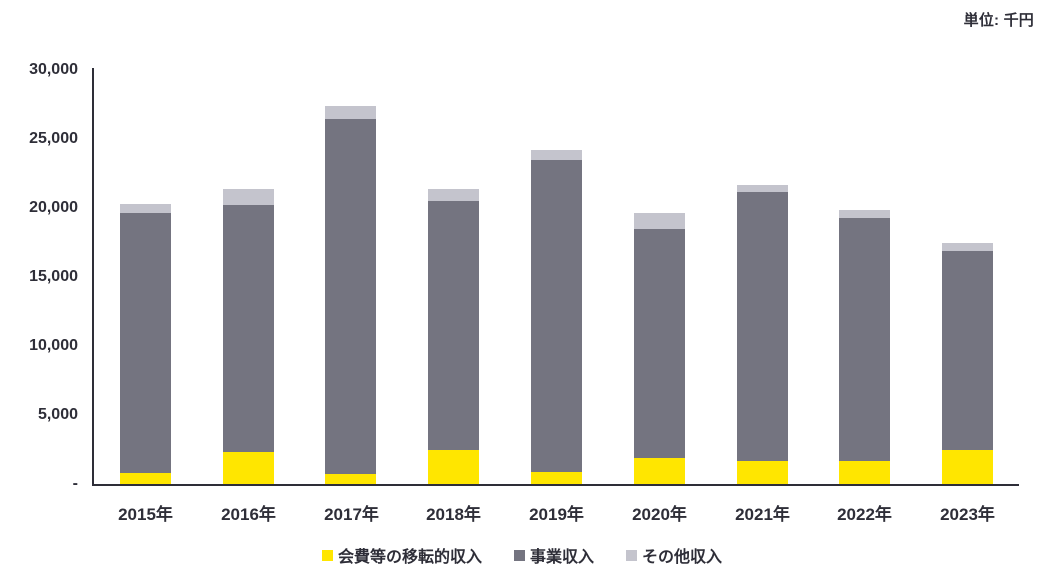 This screenshot has width=1044, height=574. Describe the element at coordinates (864, 339) in the screenshot. I see `bar-segment-事業収入-2022年` at that location.